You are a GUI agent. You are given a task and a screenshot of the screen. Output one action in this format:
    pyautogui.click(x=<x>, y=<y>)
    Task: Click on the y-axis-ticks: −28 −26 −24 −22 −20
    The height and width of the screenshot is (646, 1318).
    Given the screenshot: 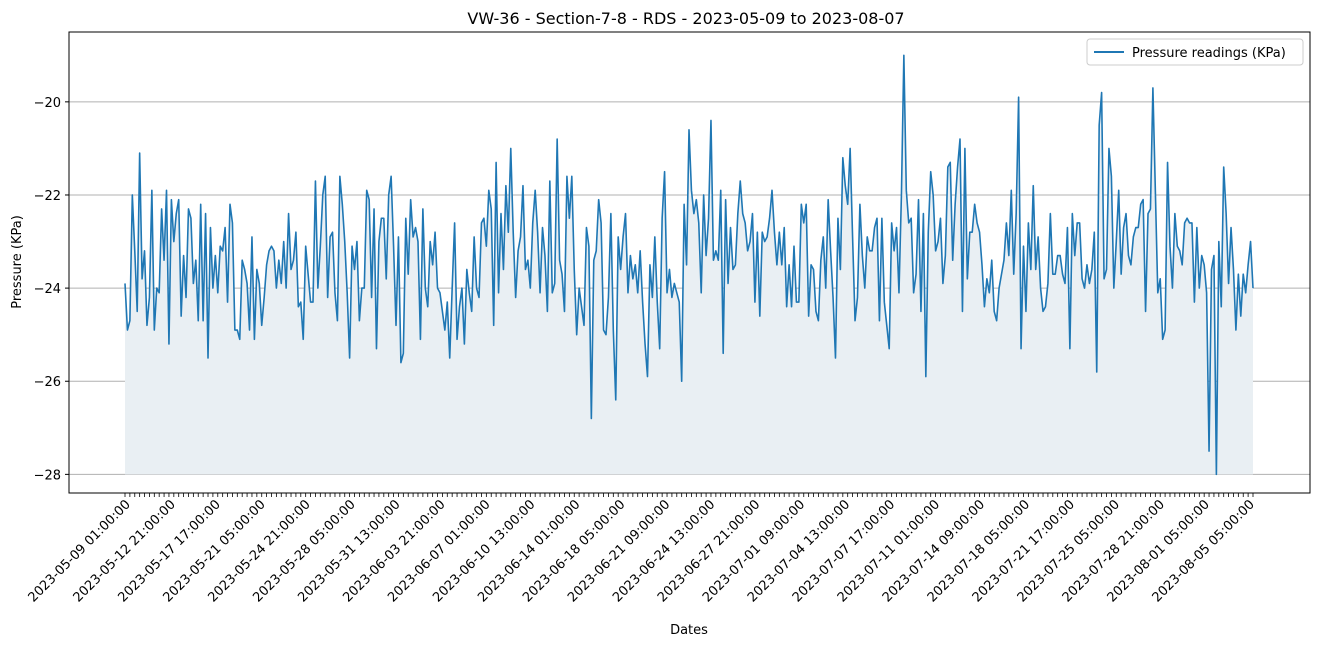 What is the action you would take?
    pyautogui.click(x=51, y=289)
    